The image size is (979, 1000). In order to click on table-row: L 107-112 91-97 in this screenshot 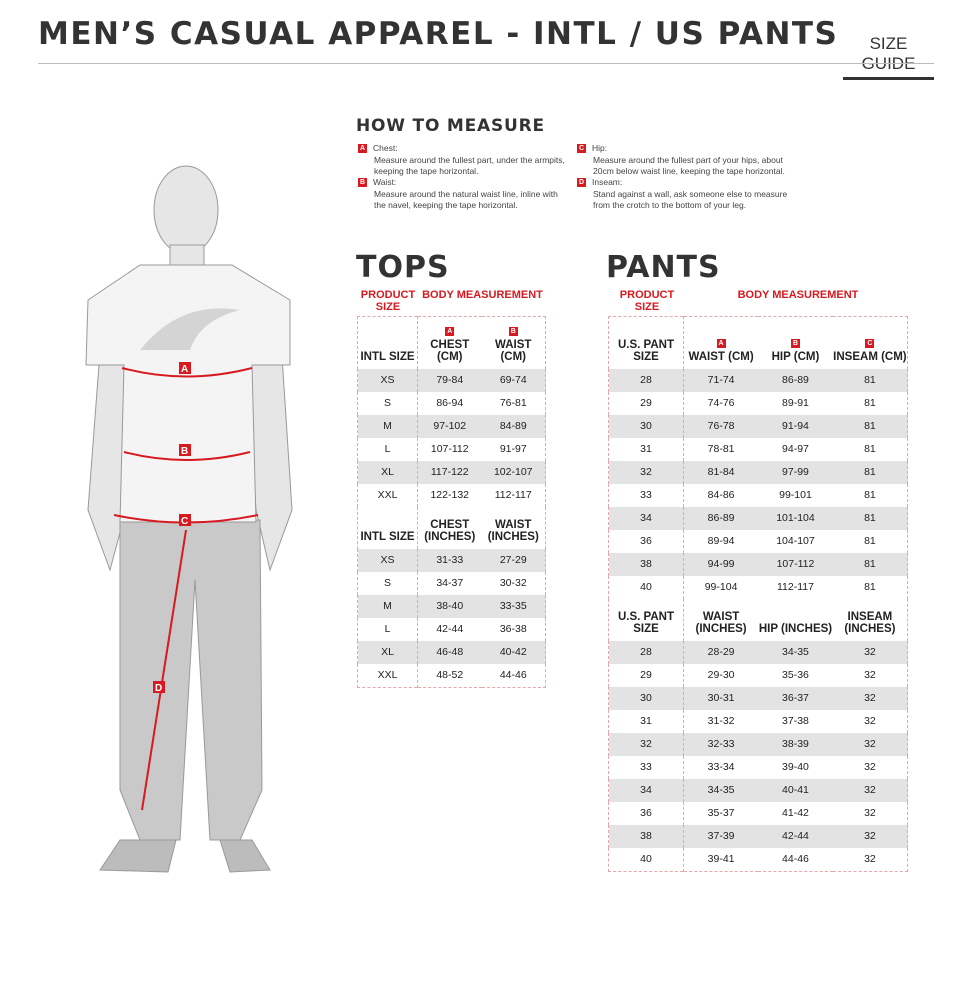, I will do `click(451, 449)`.